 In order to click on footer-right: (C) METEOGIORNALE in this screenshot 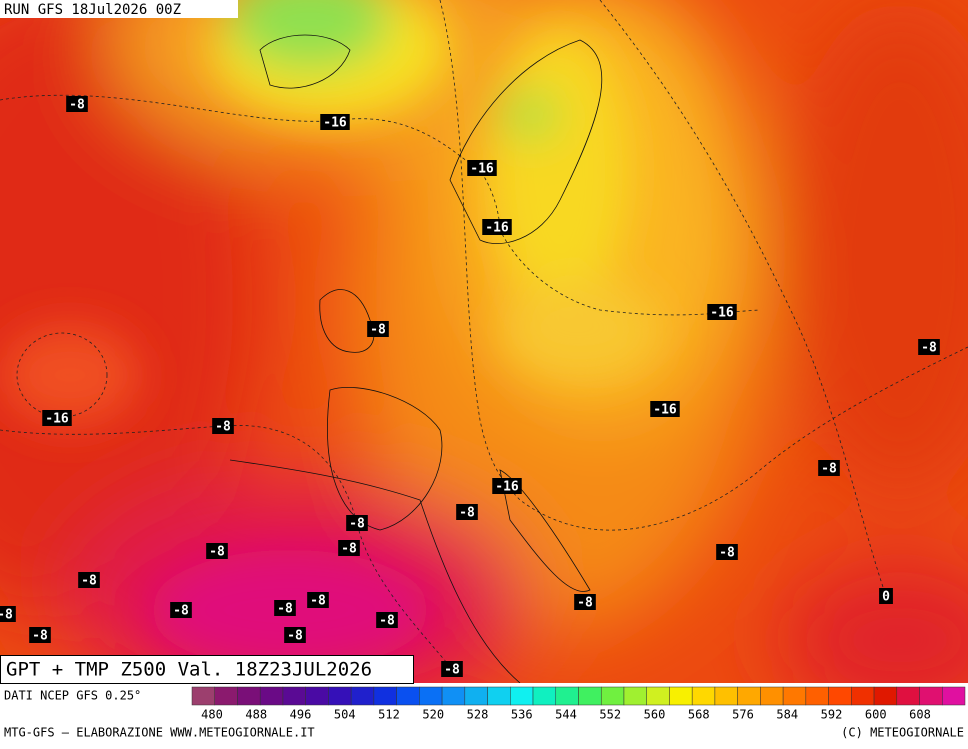, I will do `click(902, 733)`.